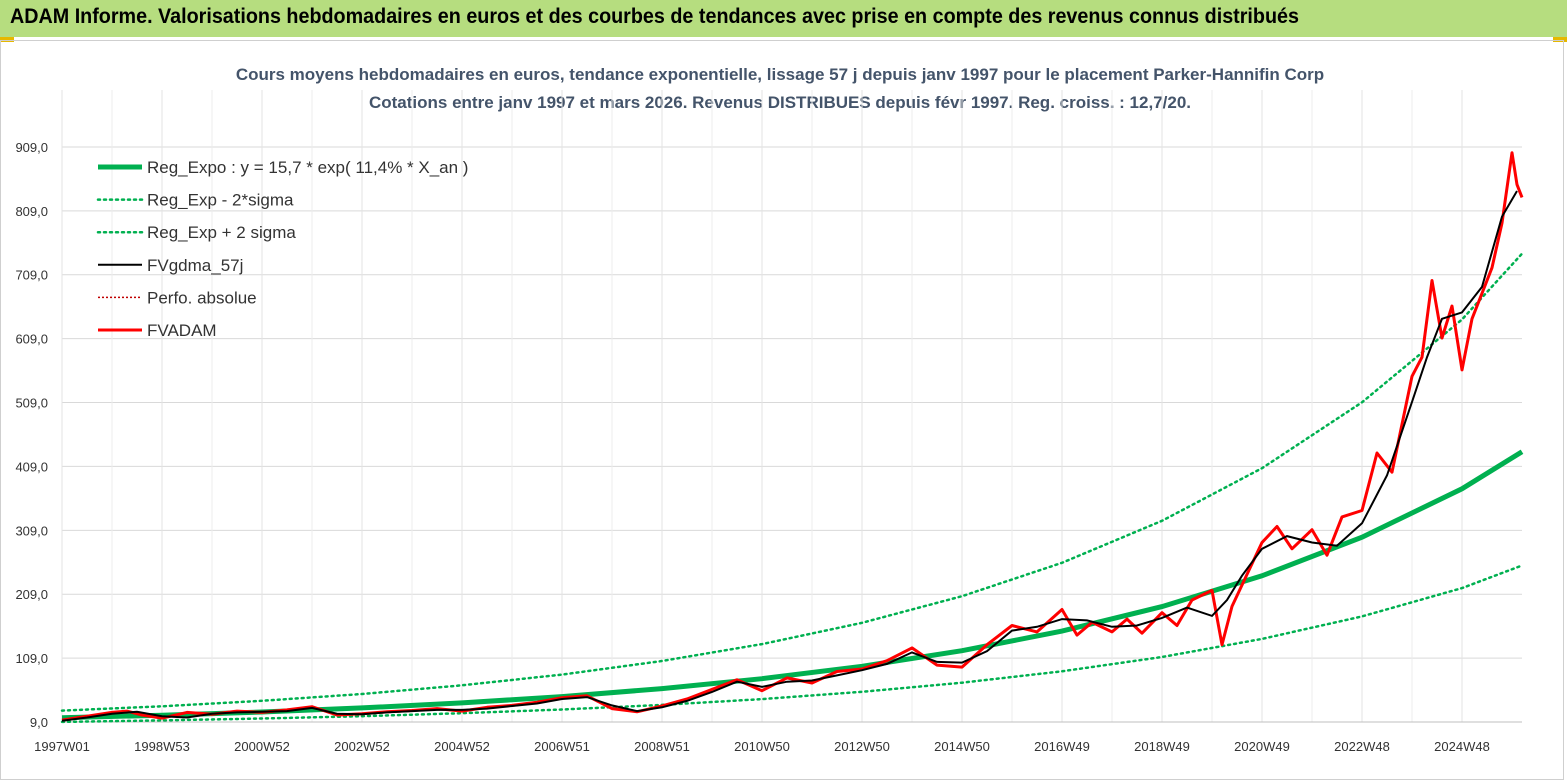 This screenshot has width=1567, height=783. Describe the element at coordinates (1560, 39) in the screenshot. I see `banner-accent-right` at that location.